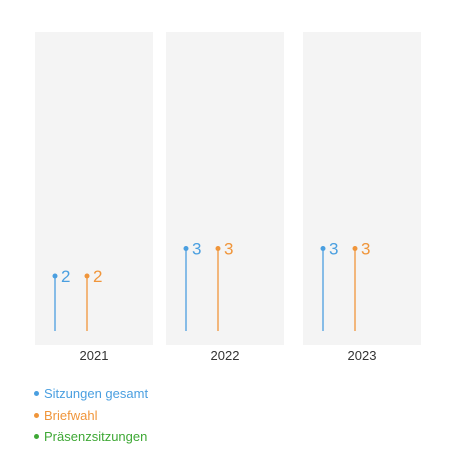 The image size is (456, 475). What do you see at coordinates (196, 249) in the screenshot?
I see `data-label-sitzungen-gesamt-2022: 3` at bounding box center [196, 249].